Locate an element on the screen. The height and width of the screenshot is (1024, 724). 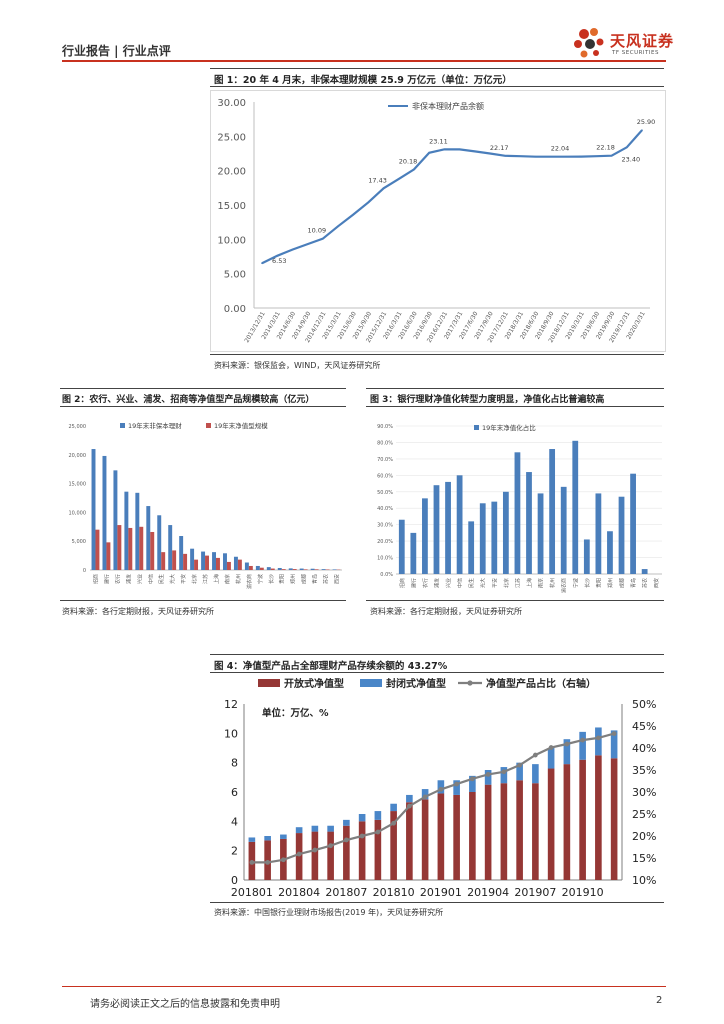
x-tick-label: 北京 is located at coordinates (506, 583).